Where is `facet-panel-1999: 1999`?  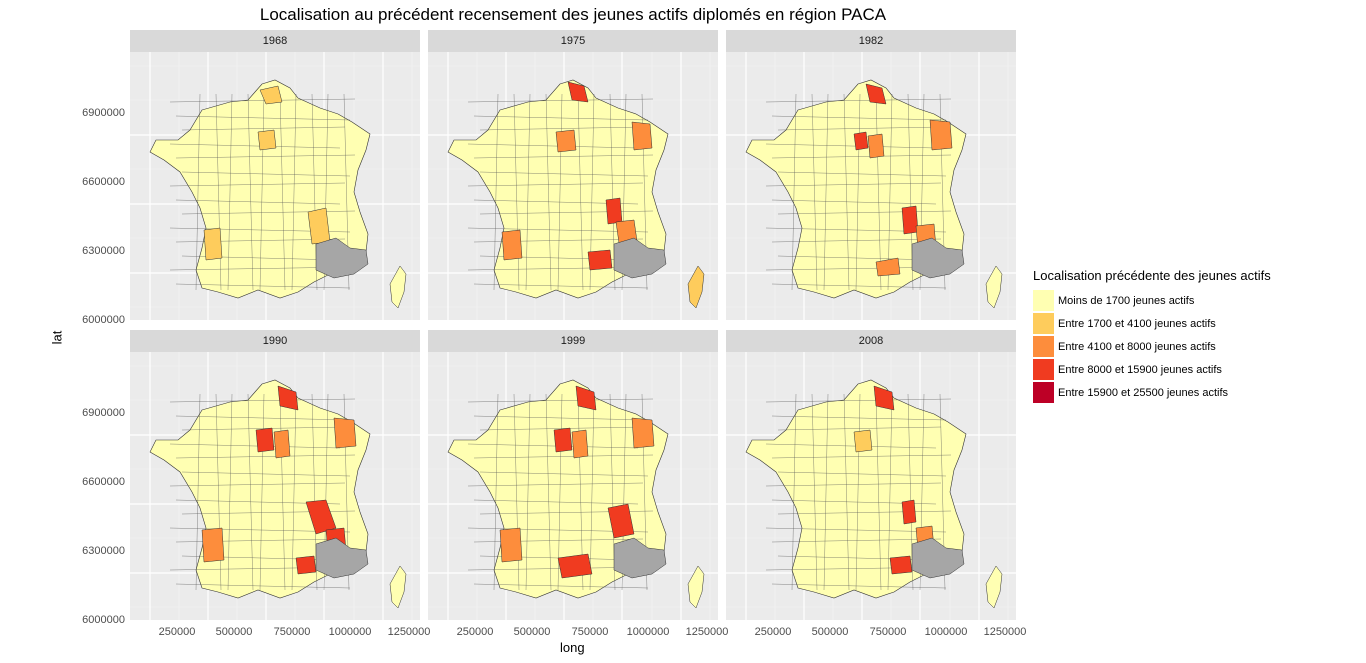
facet-panel-1999: 1999 is located at coordinates (573, 475).